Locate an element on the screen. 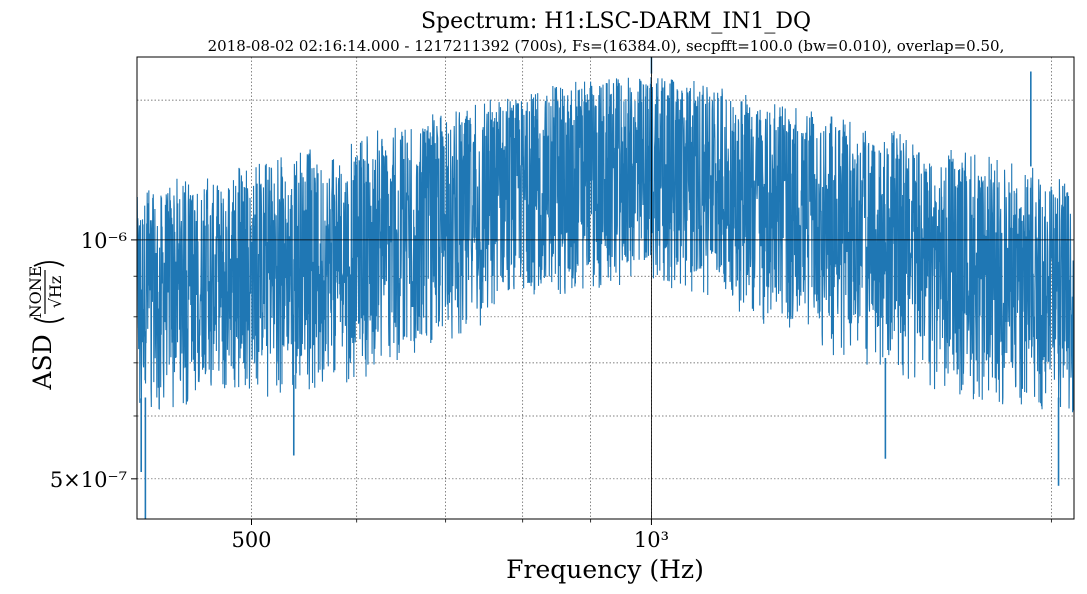 The image size is (1087, 594). x-axis-label: Frequency (Hz) is located at coordinates (605, 569).